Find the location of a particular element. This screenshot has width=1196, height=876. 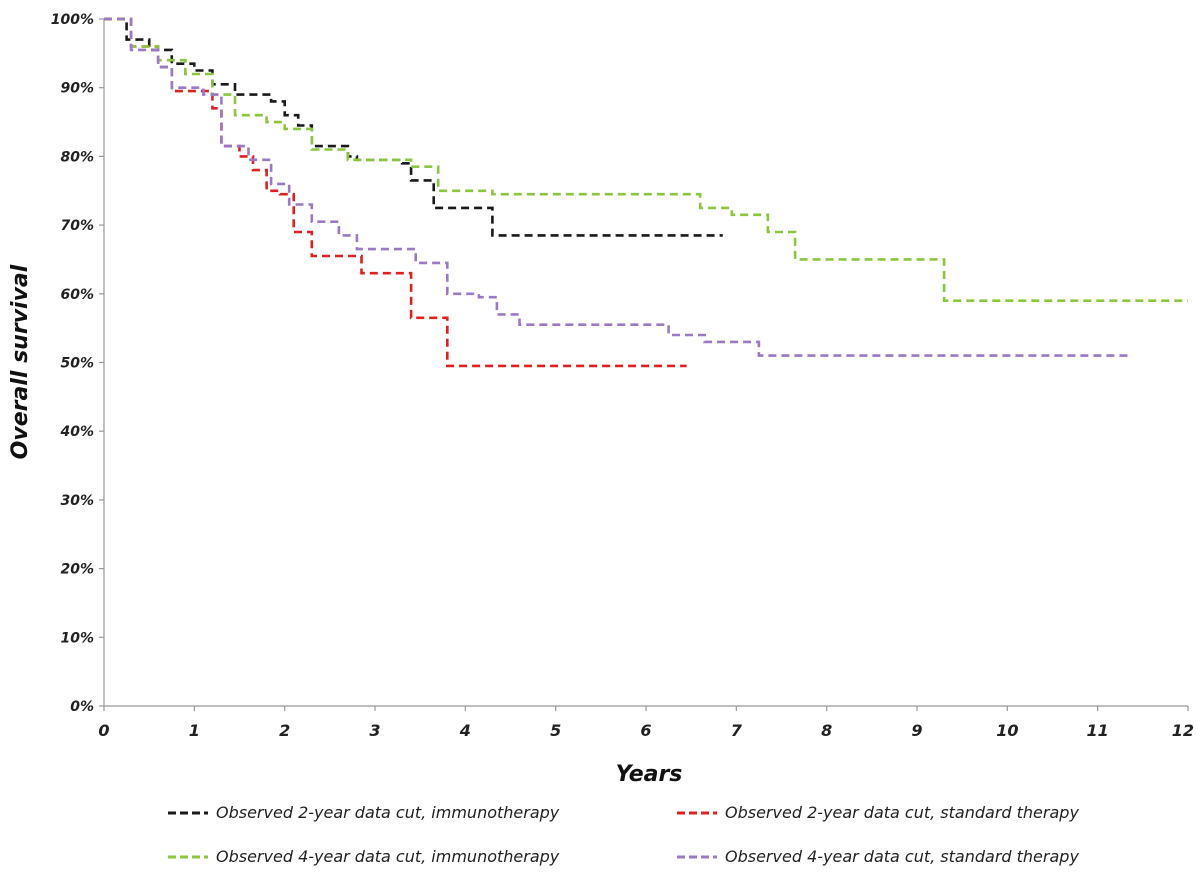

legend-item: Observed 2-year data cut, immunotherapy is located at coordinates (364, 812).